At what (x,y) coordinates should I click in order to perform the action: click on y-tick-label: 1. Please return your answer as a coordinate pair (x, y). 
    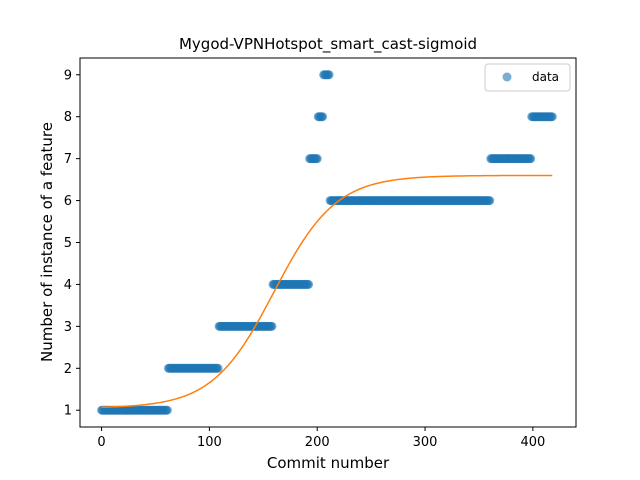
    Looking at the image, I should click on (68, 411).